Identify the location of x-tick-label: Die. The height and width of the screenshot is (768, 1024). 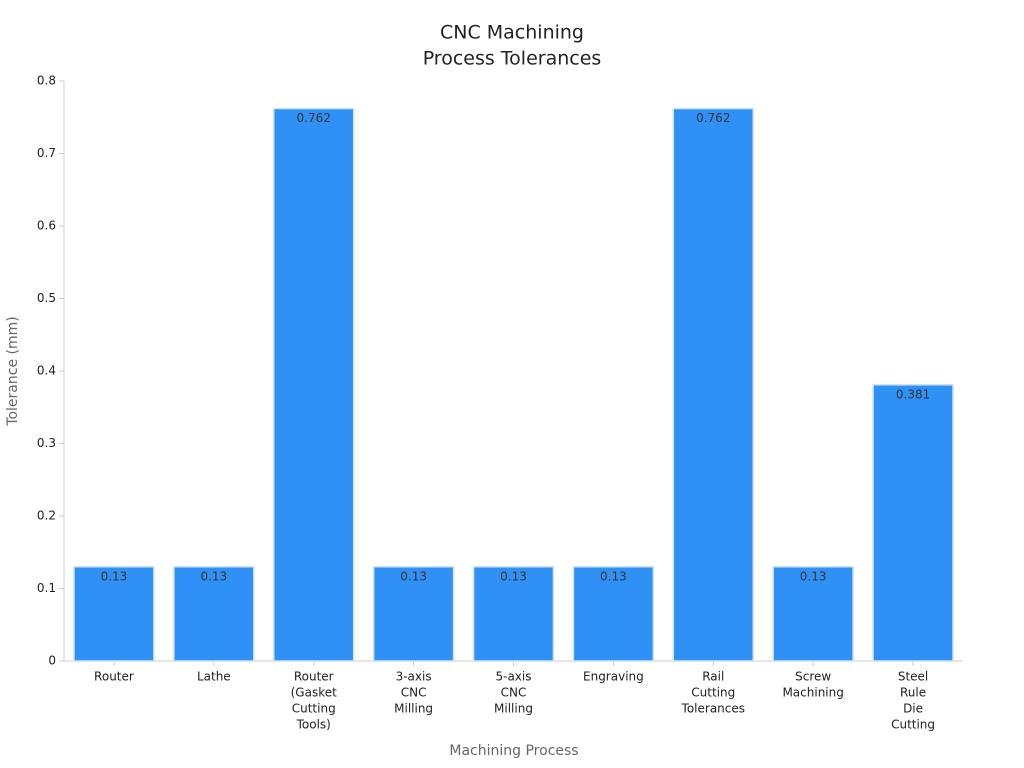
(913, 709).